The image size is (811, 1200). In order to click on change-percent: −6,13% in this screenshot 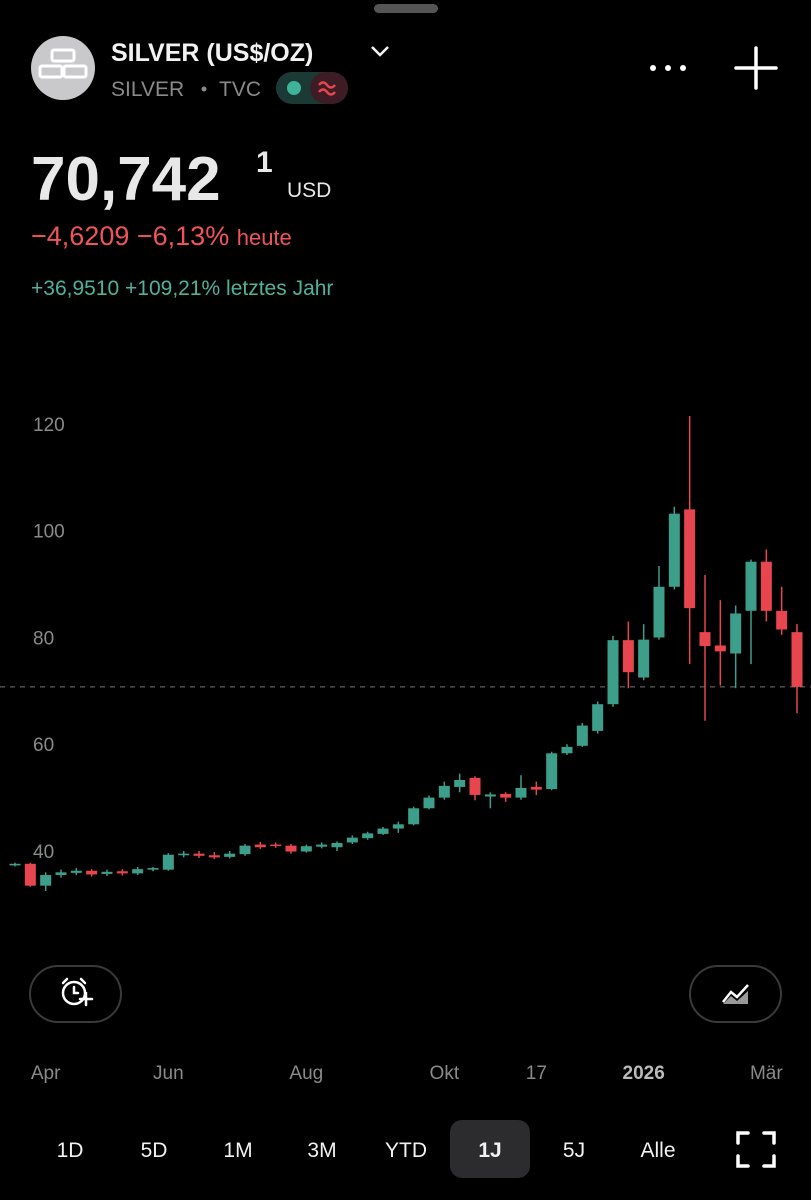, I will do `click(183, 236)`.